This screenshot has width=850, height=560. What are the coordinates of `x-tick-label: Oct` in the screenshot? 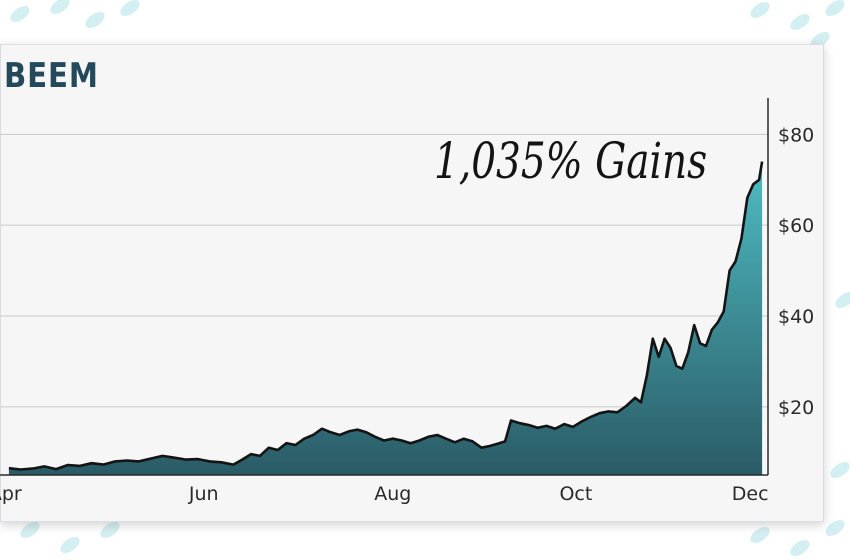 It's located at (575, 494).